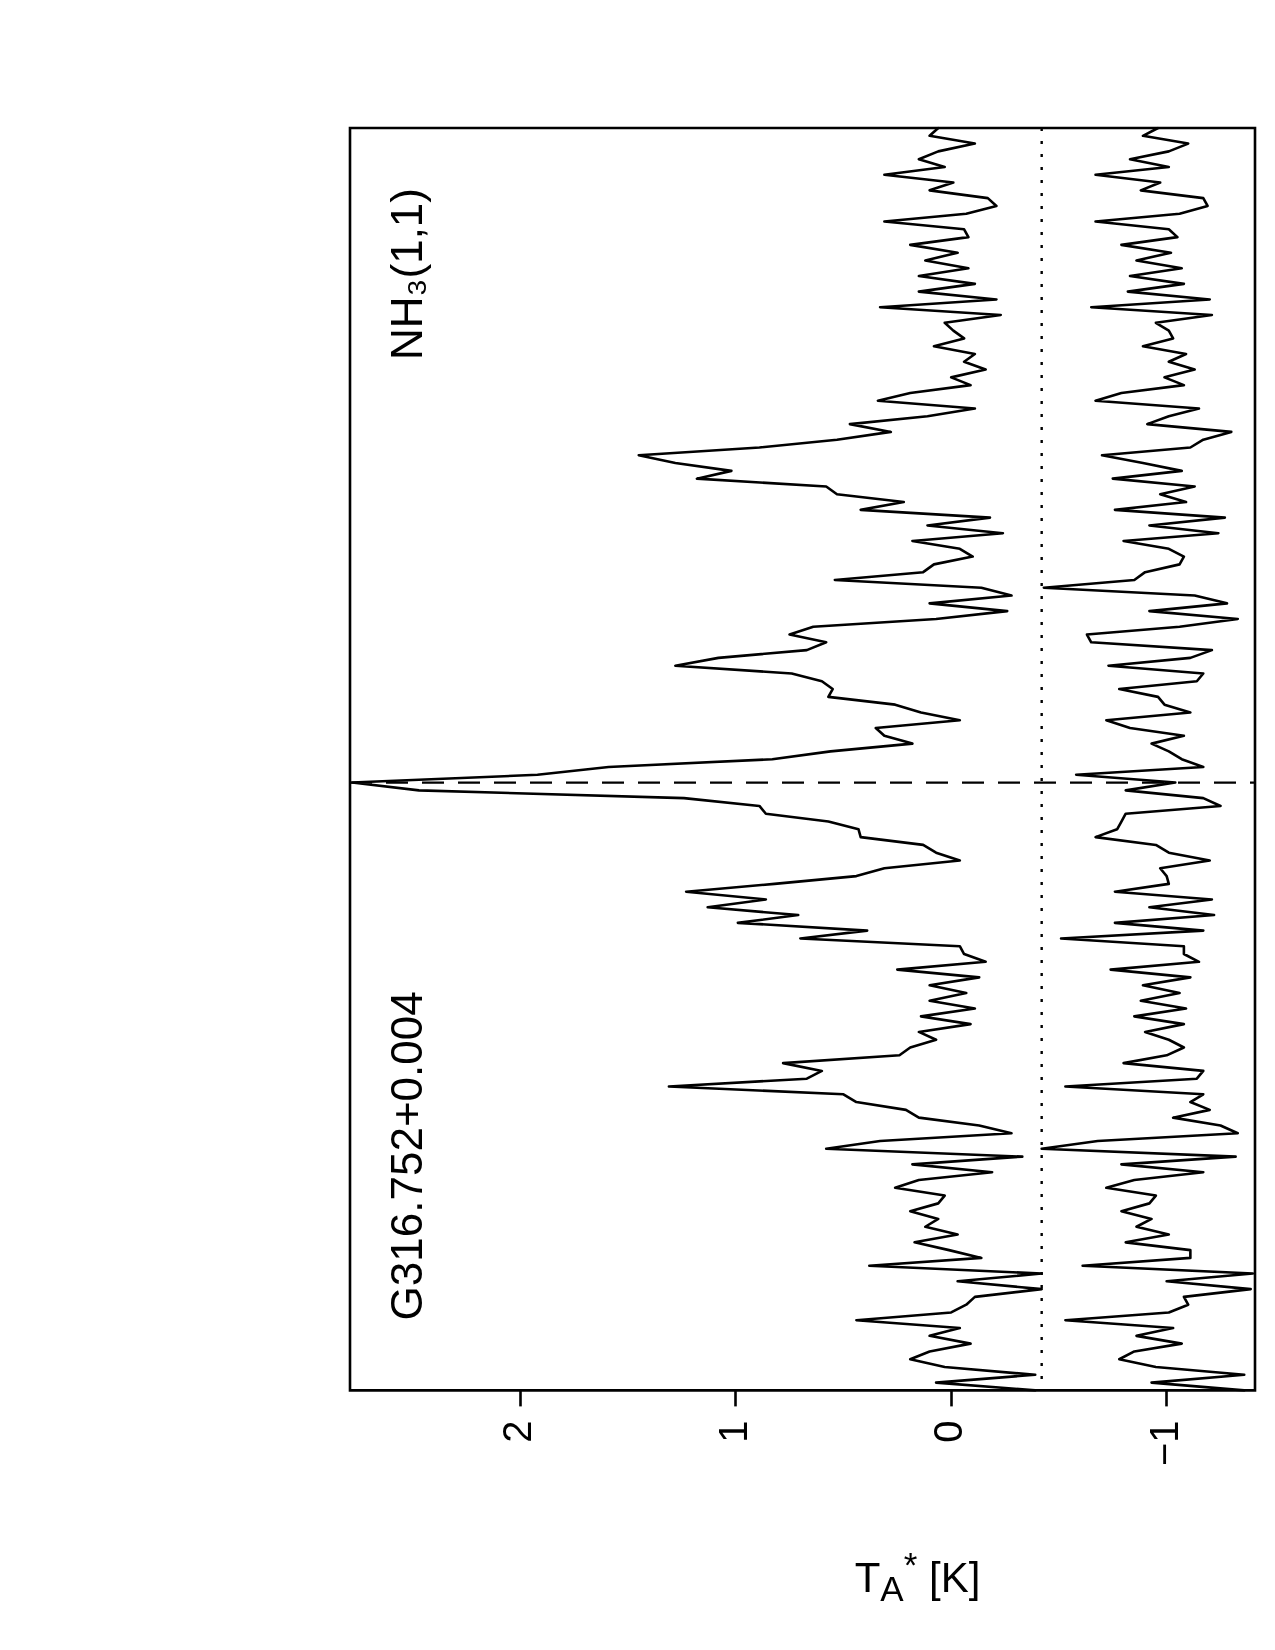 The width and height of the screenshot is (1275, 1650). I want to click on x-axis-title: T$_{A}$$^{*}$ [K], so click(917, 1577).